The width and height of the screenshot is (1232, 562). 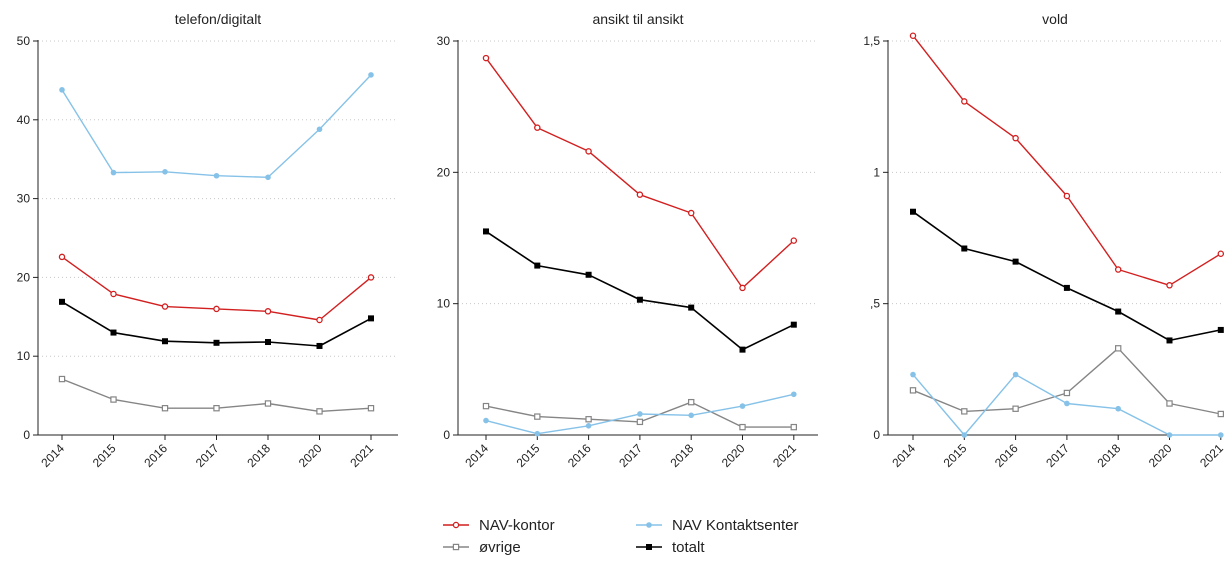 I want to click on series-nav-kontor, so click(x=216, y=288).